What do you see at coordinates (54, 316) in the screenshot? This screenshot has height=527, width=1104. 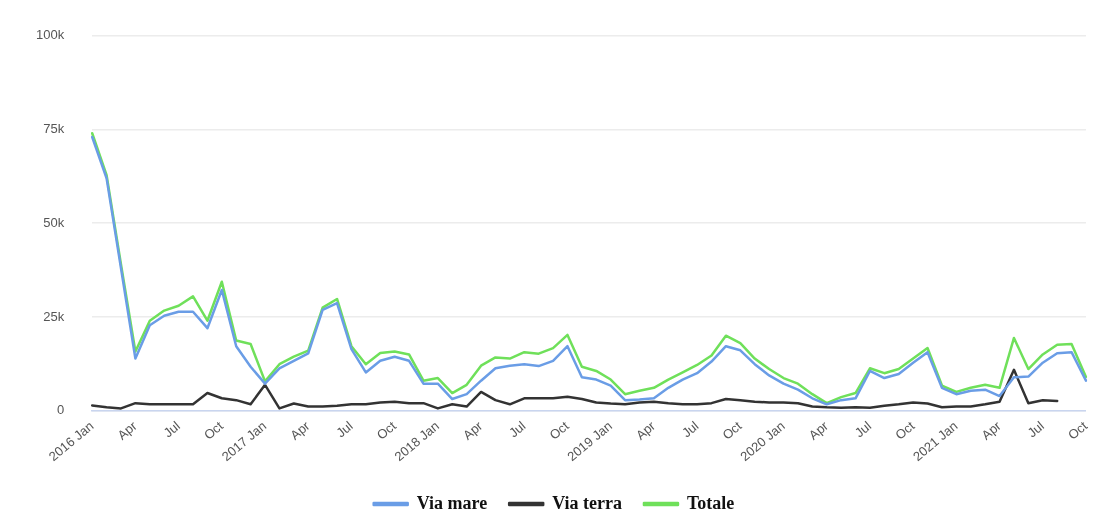 I see `y-tick-label: 25k` at bounding box center [54, 316].